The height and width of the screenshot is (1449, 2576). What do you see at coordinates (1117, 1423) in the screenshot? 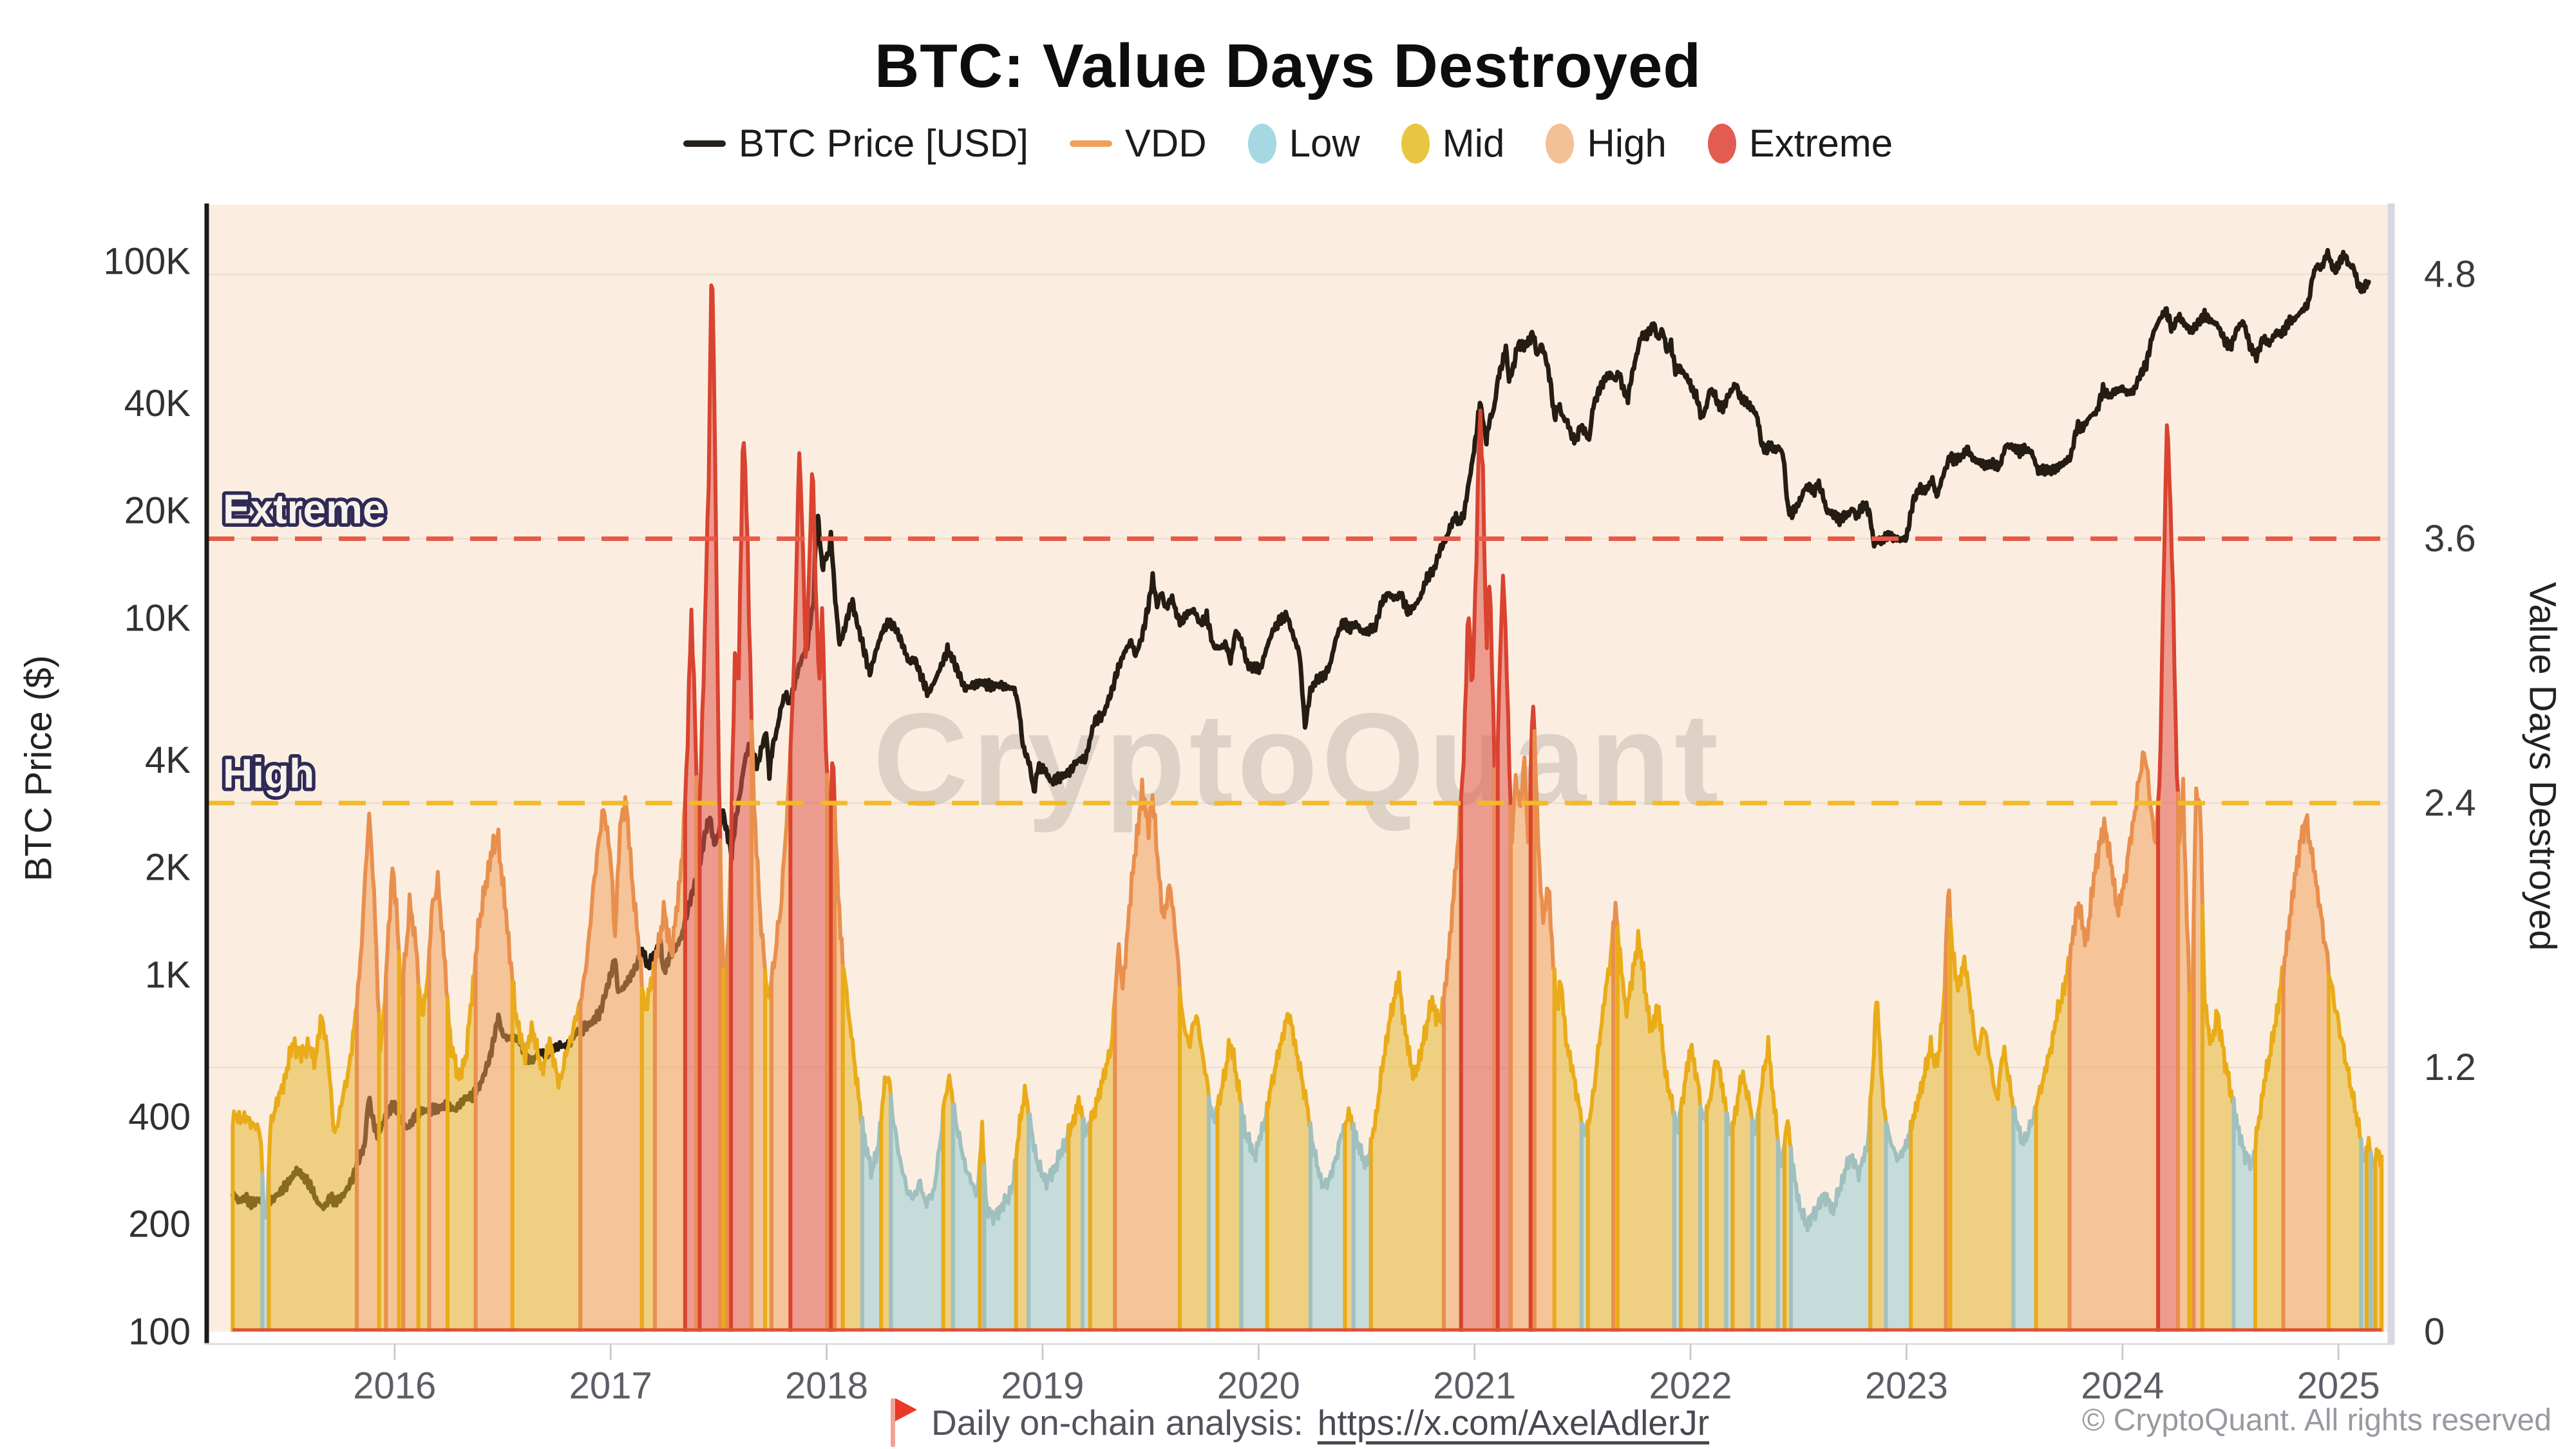
I see `footer-text: Daily on-chain analysis:` at bounding box center [1117, 1423].